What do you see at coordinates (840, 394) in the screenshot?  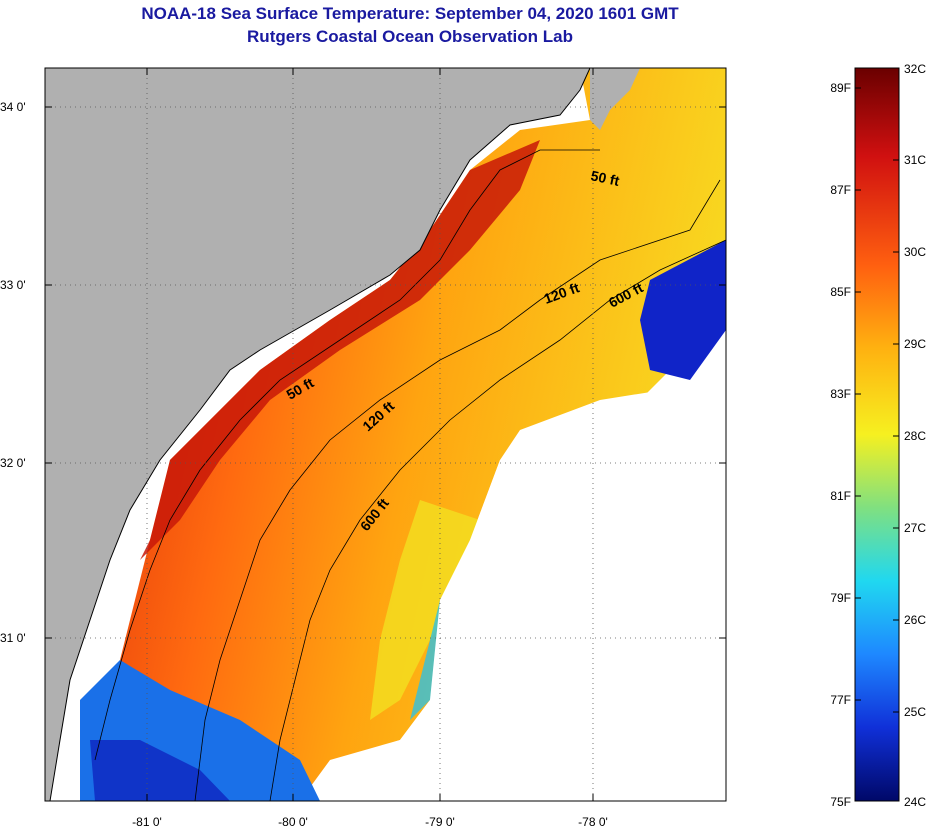 I see `colorbar-label-83f: 83F` at bounding box center [840, 394].